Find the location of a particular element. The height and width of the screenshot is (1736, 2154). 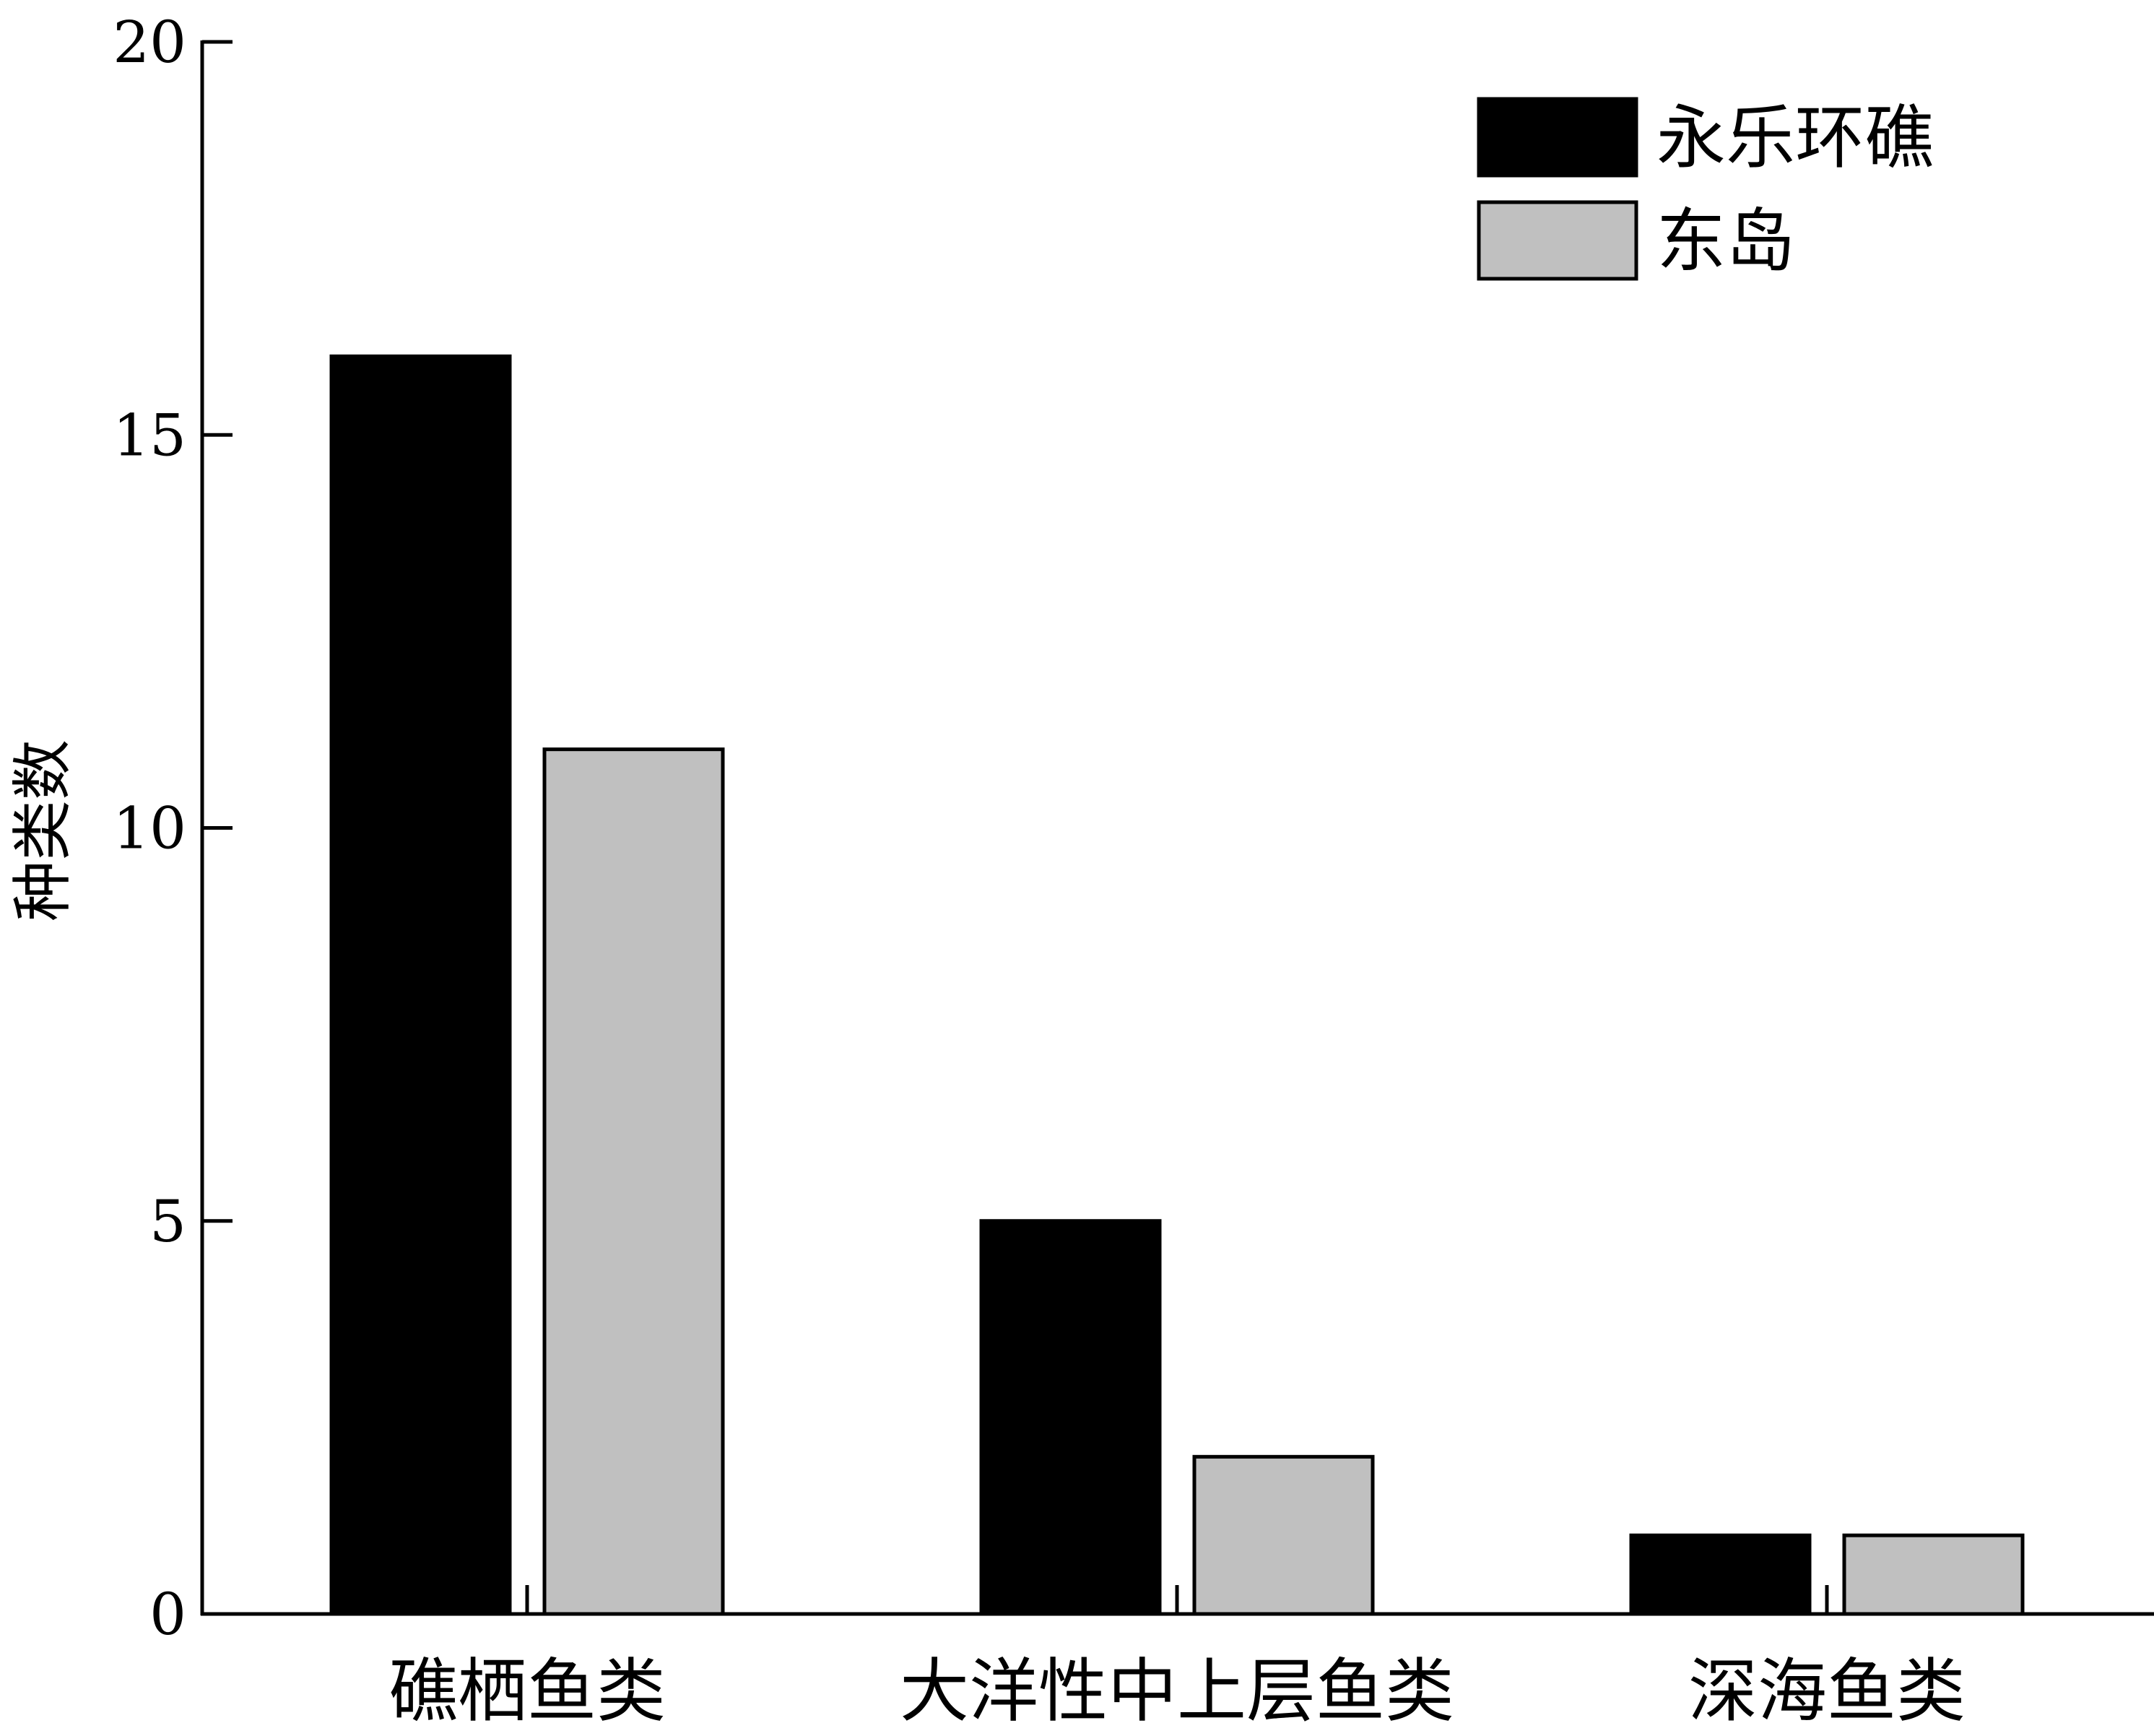

y-tick-label: 10 is located at coordinates (149, 828).